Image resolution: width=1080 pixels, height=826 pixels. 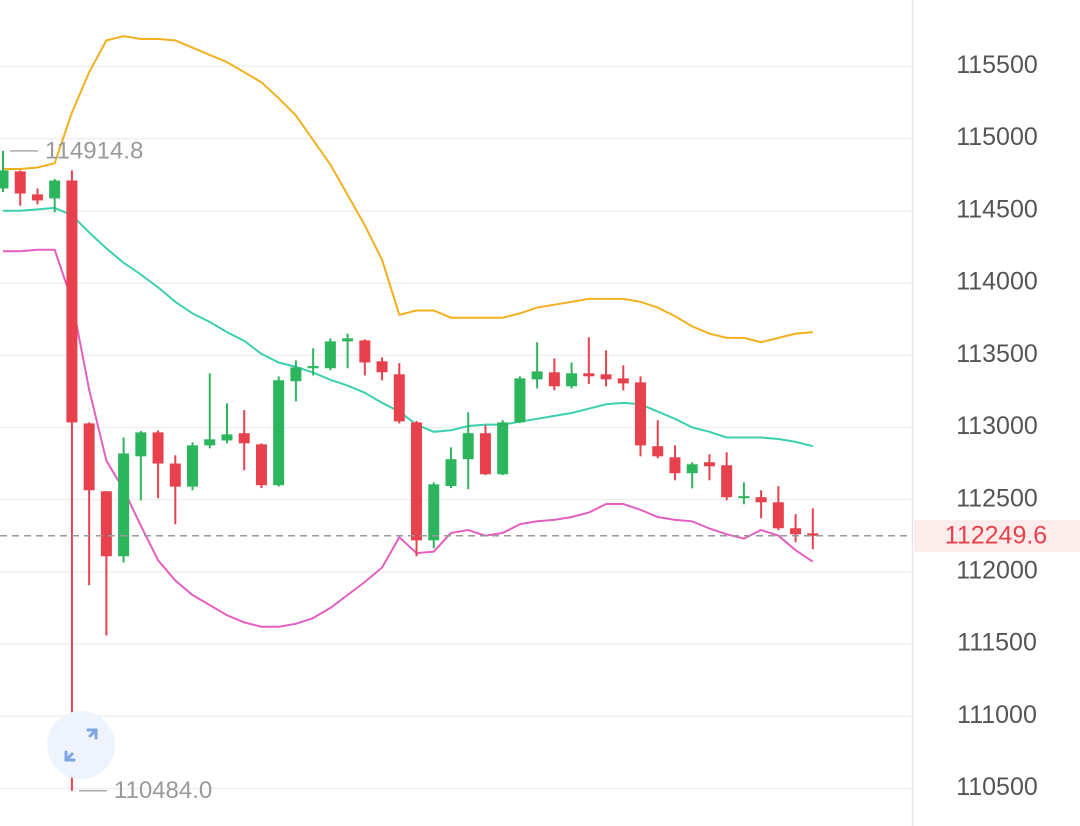 What do you see at coordinates (997, 65) in the screenshot?
I see `y-tick-label: 115500` at bounding box center [997, 65].